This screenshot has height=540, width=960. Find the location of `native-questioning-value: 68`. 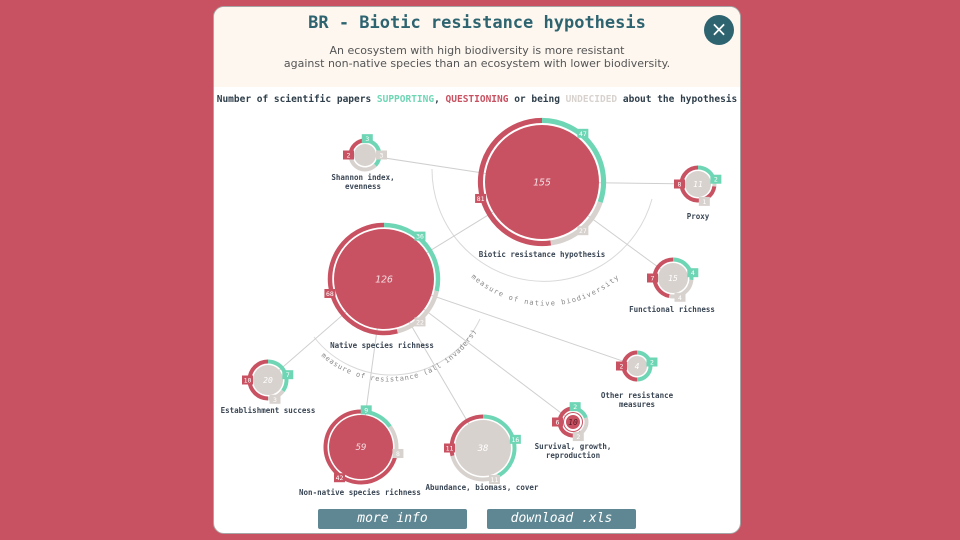

native-questioning-value: 68 is located at coordinates (330, 294).